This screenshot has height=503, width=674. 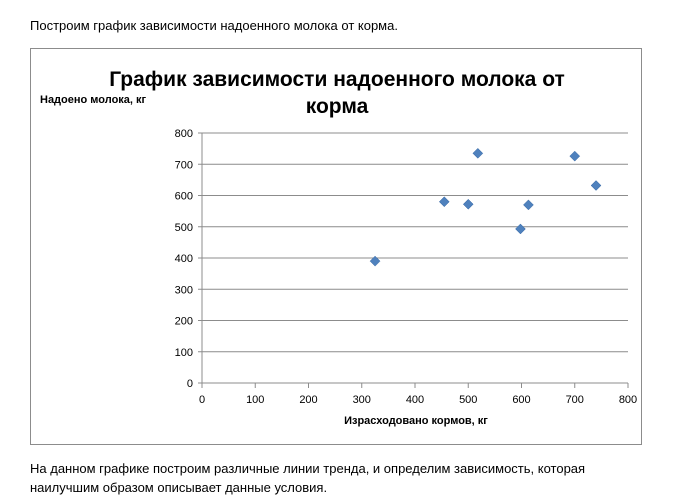 What do you see at coordinates (416, 421) in the screenshot?
I see `x-axis-label: Израсходовано кормов, кг` at bounding box center [416, 421].